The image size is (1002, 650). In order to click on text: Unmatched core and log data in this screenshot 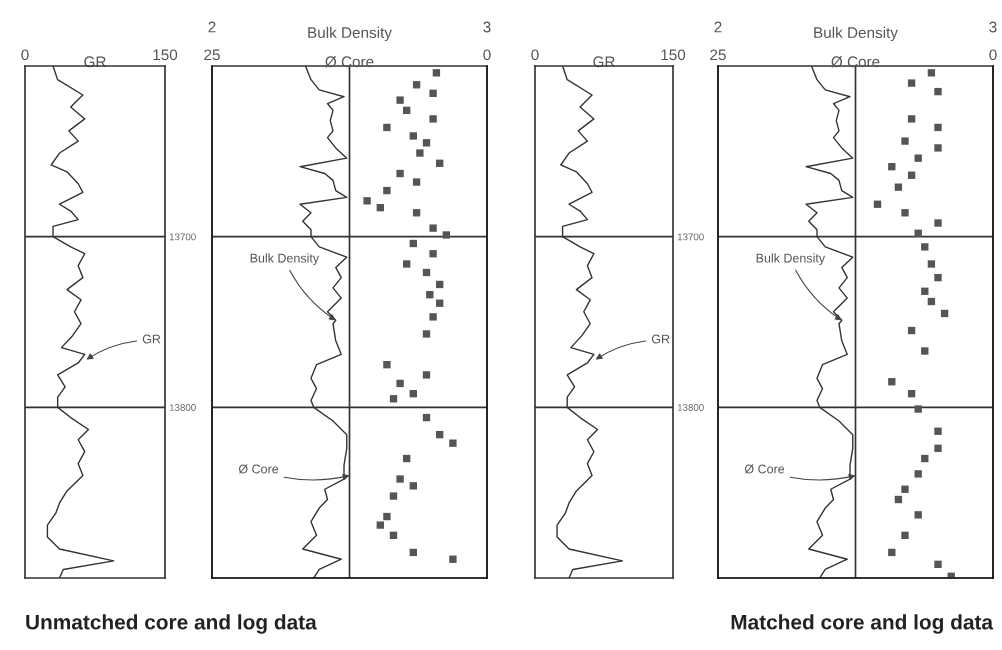, I will do `click(171, 624)`.